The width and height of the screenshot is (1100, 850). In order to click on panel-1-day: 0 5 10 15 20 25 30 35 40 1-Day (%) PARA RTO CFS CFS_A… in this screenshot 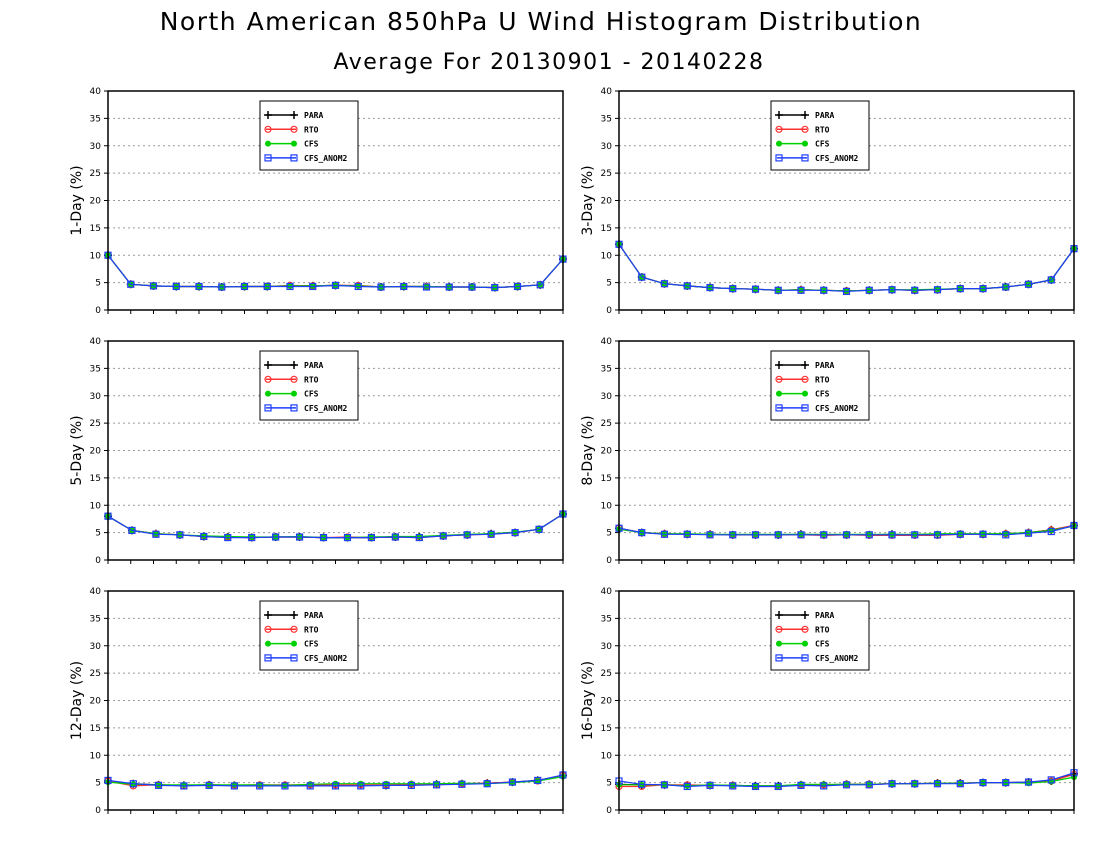, I will do `click(318, 201)`.